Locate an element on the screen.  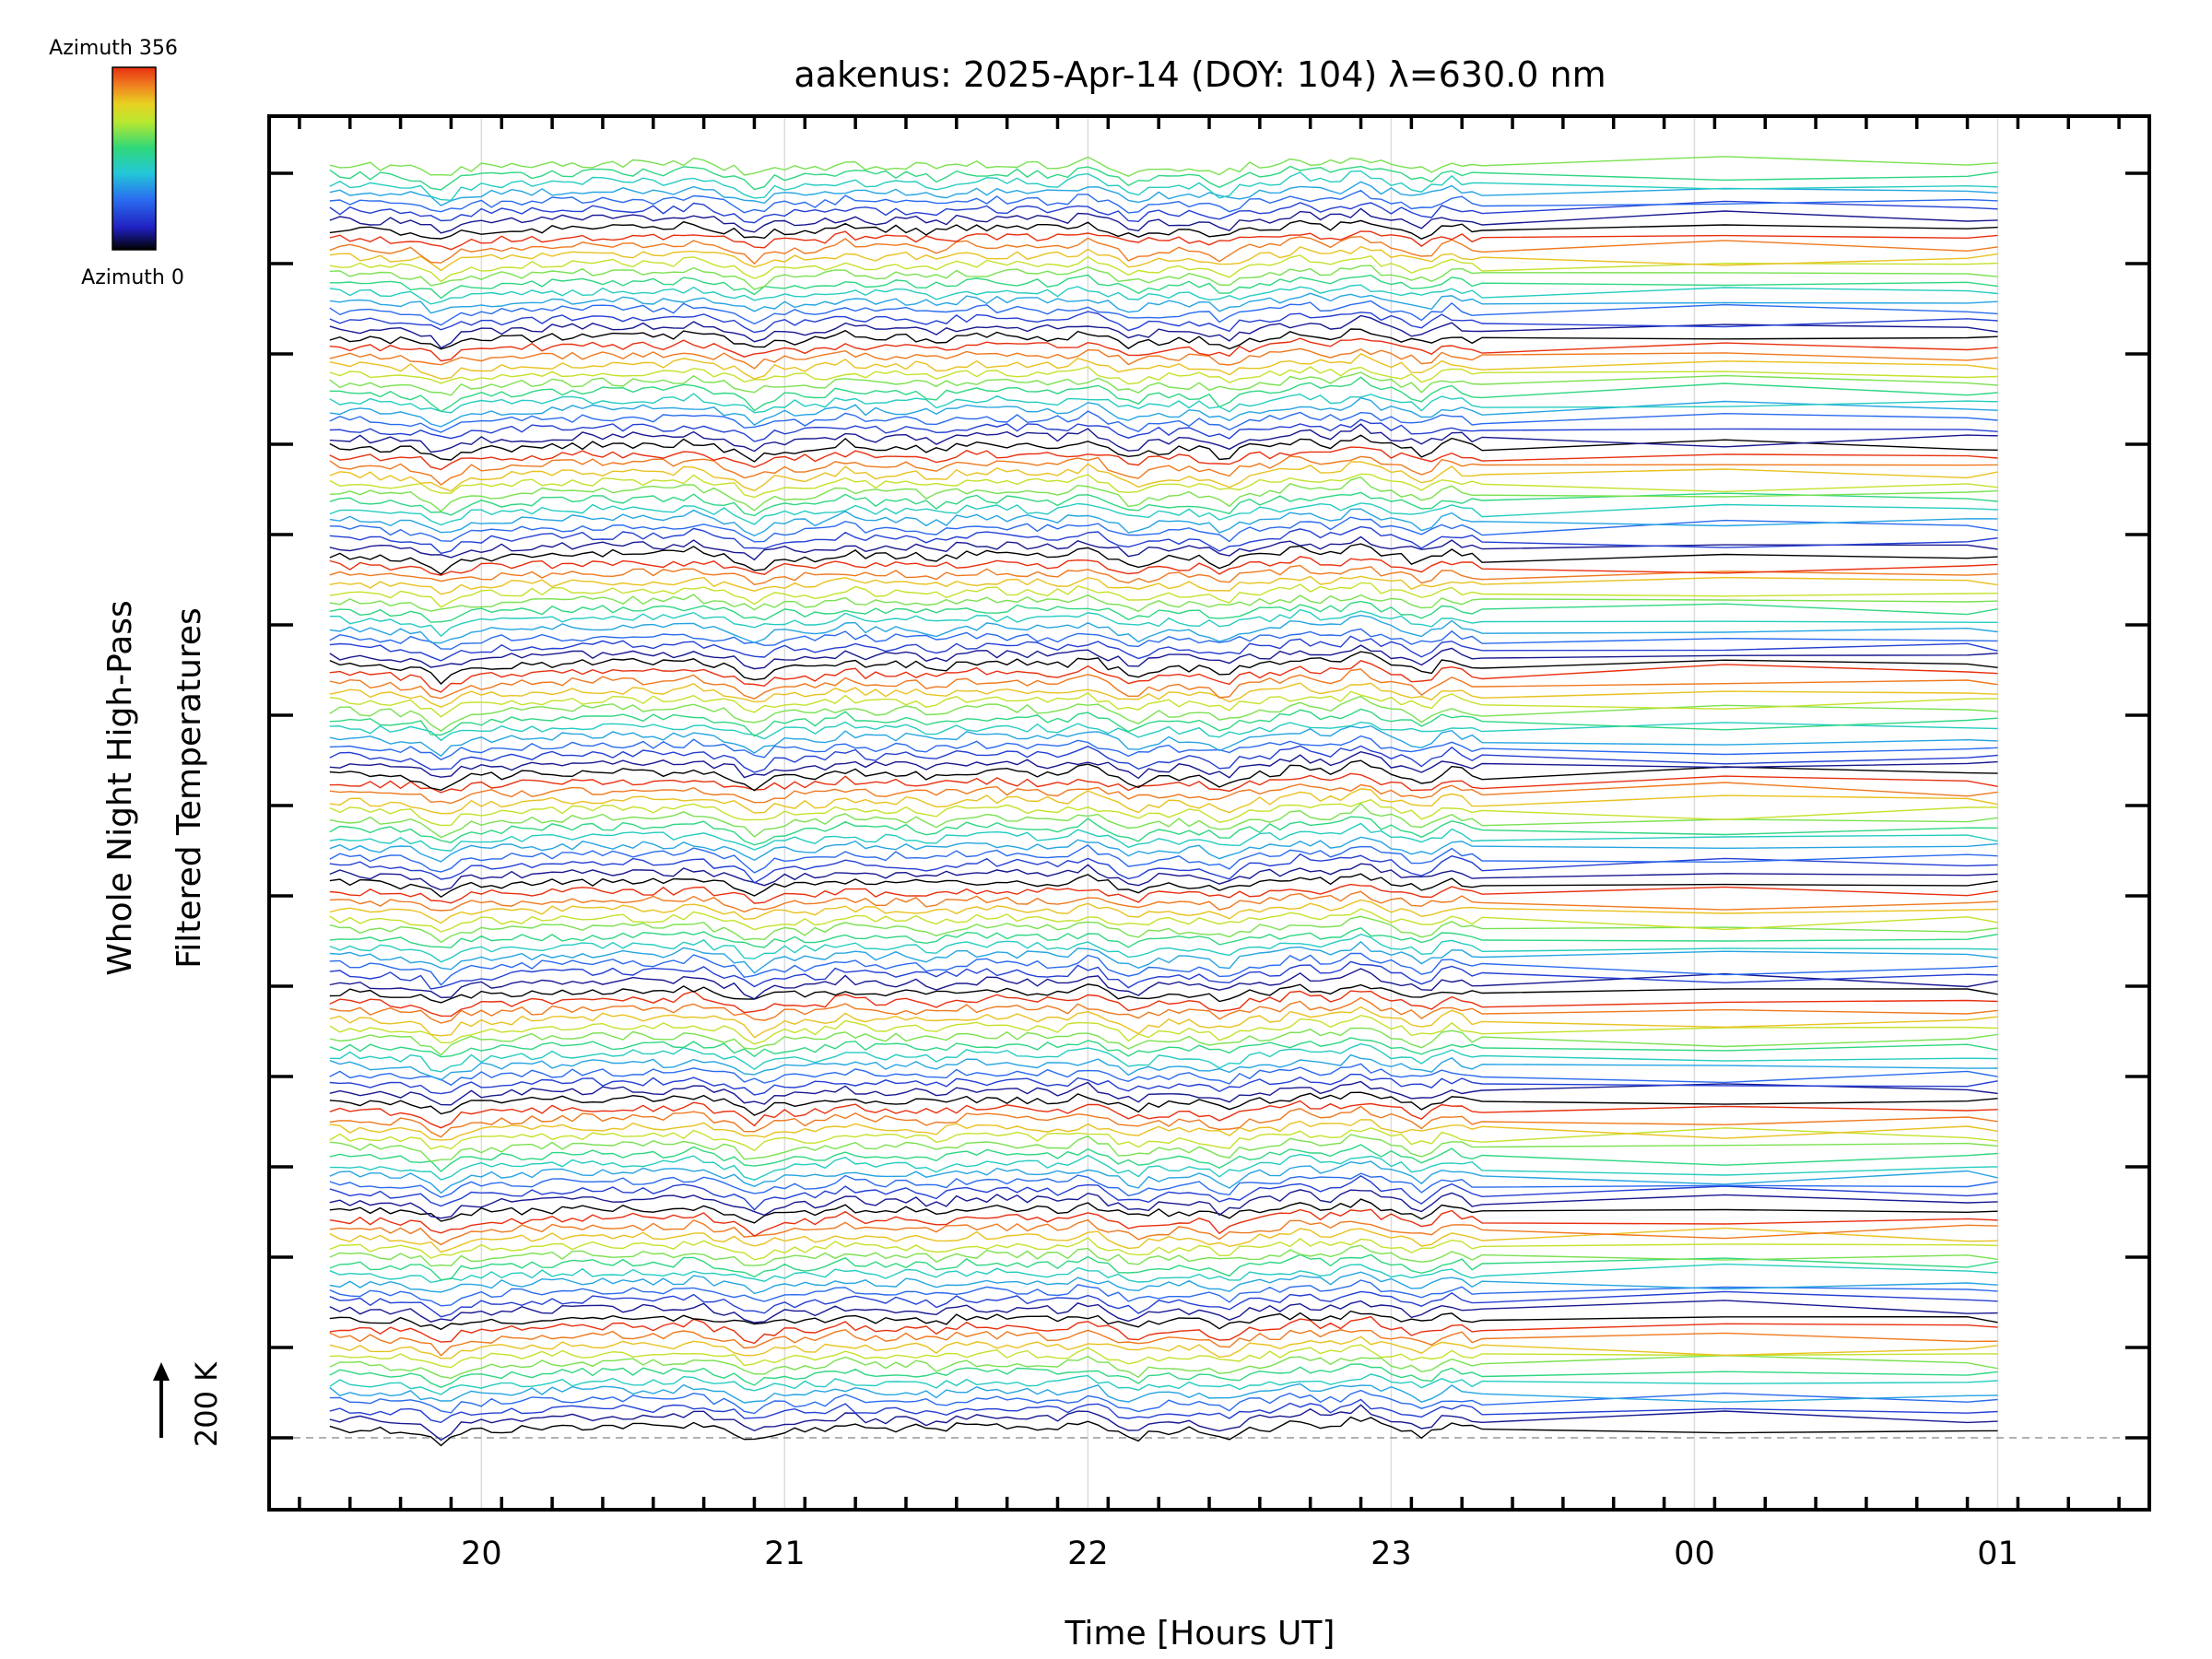
x-tick-label: 00 is located at coordinates (1694, 1553).